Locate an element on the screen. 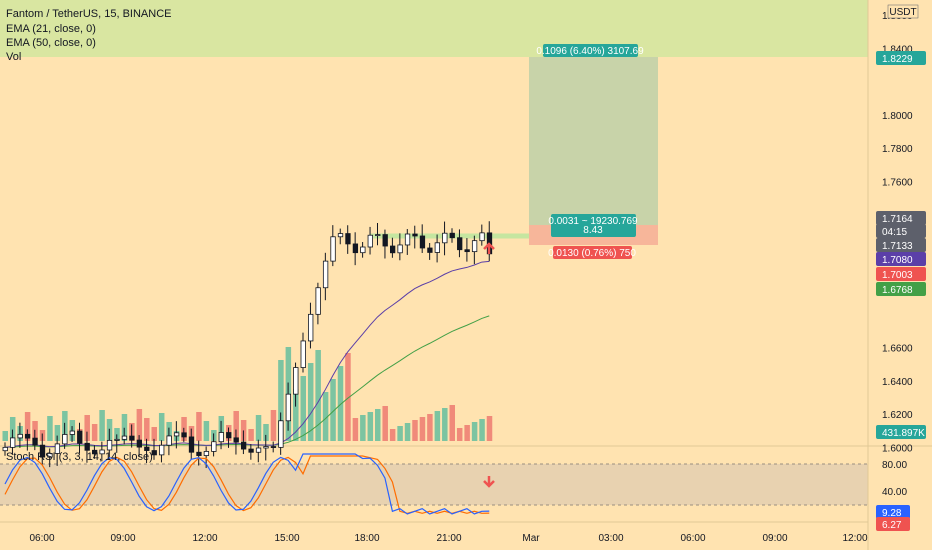 Image resolution: width=932 pixels, height=550 pixels. stop-label-text: 0.0130 (0.76%) 750 is located at coordinates (592, 253).